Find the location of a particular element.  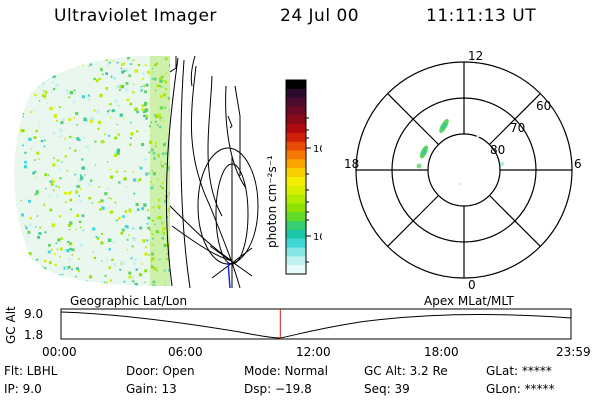

timeline-ytick-max: 9.0 is located at coordinates (34, 314).